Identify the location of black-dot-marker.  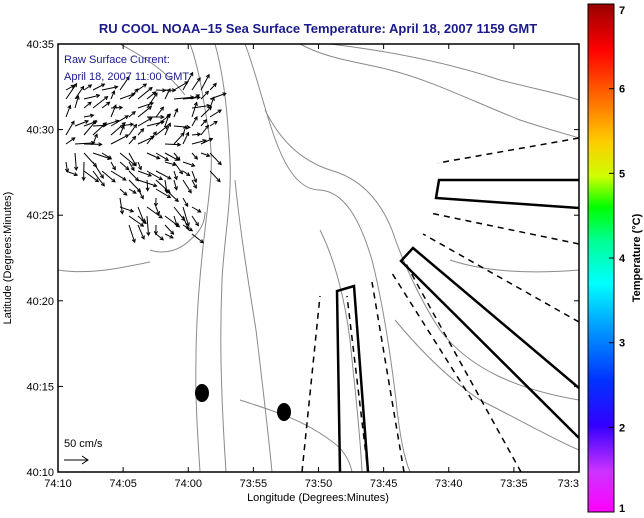
(284, 412).